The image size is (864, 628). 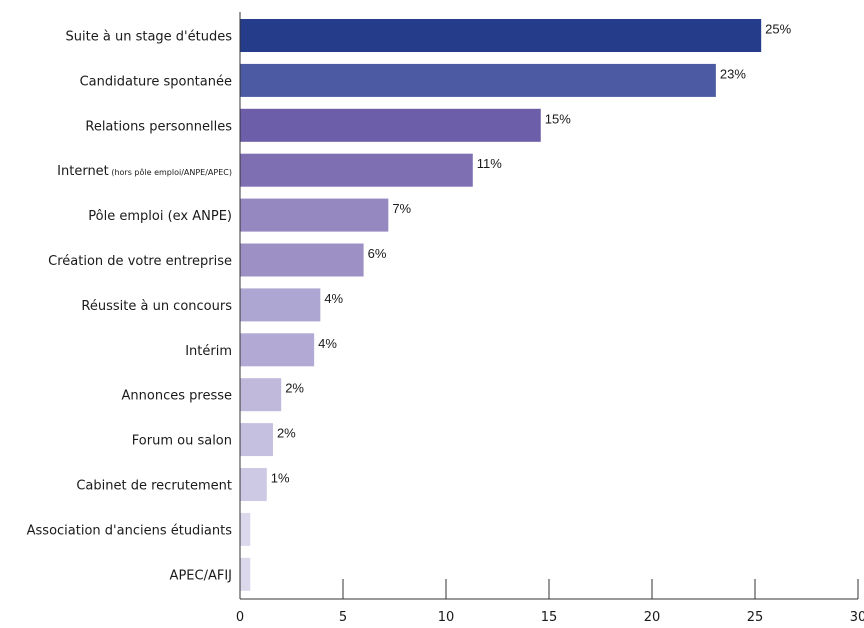 I want to click on x-tick-label: 15, so click(x=549, y=617).